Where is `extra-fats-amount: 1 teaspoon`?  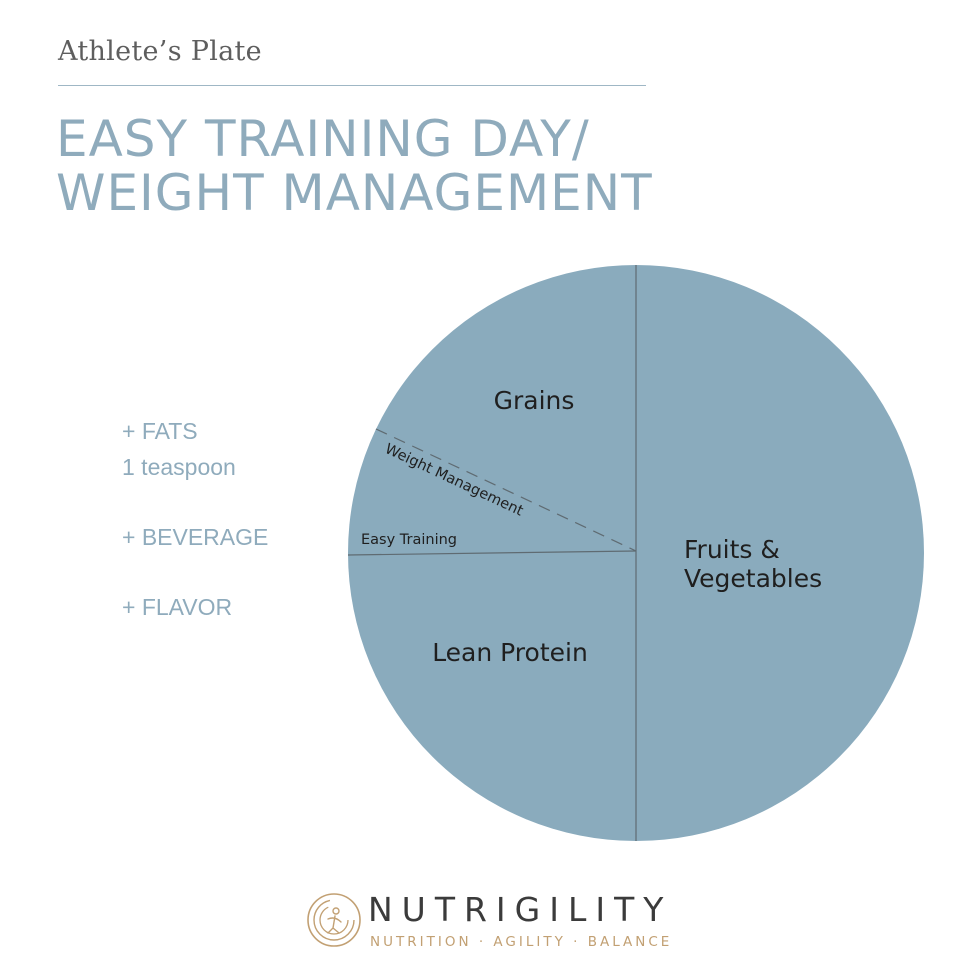 extra-fats-amount: 1 teaspoon is located at coordinates (179, 467).